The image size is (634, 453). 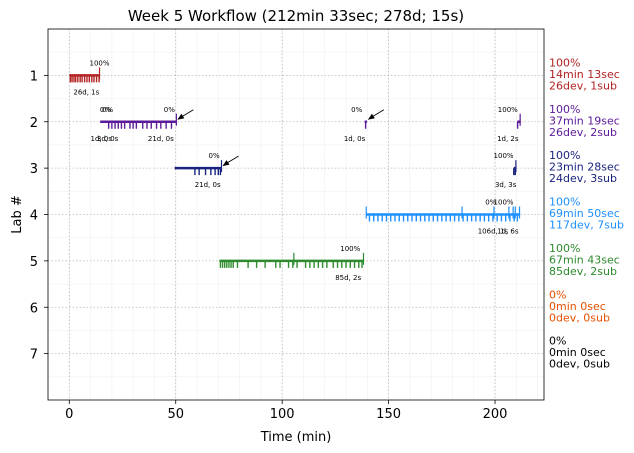 I want to click on x-tick-label: 150, so click(x=388, y=414).